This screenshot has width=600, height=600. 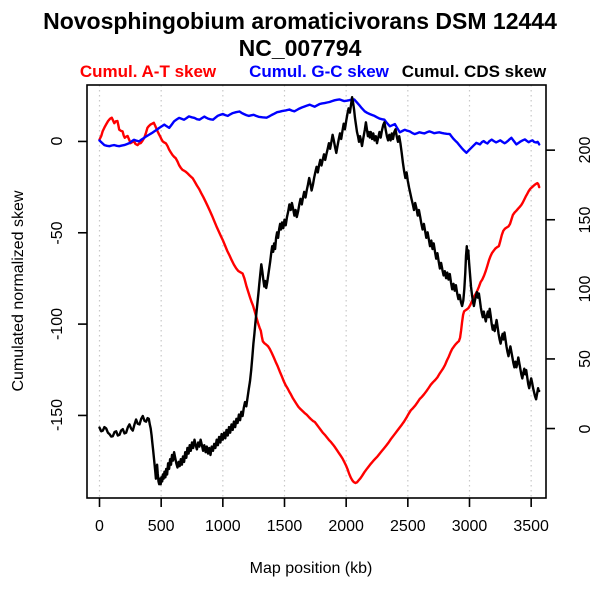 I want to click on series-line-gc-skew, so click(x=319, y=126).